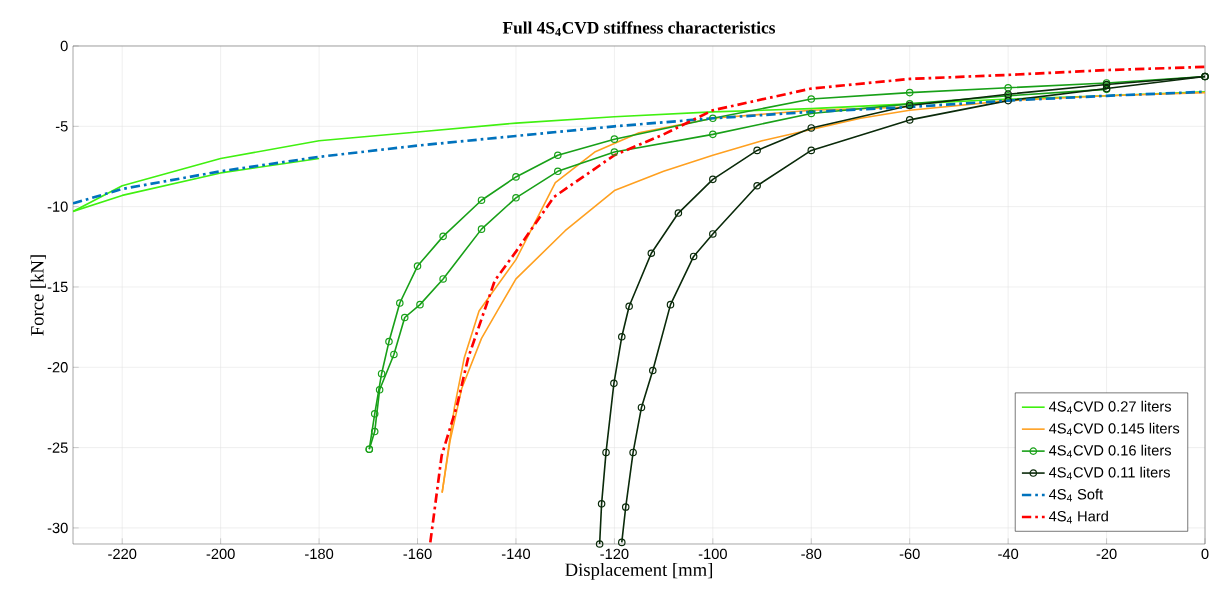 This screenshot has width=1214, height=600. I want to click on y-axis-title: Force [kN], so click(38, 295).